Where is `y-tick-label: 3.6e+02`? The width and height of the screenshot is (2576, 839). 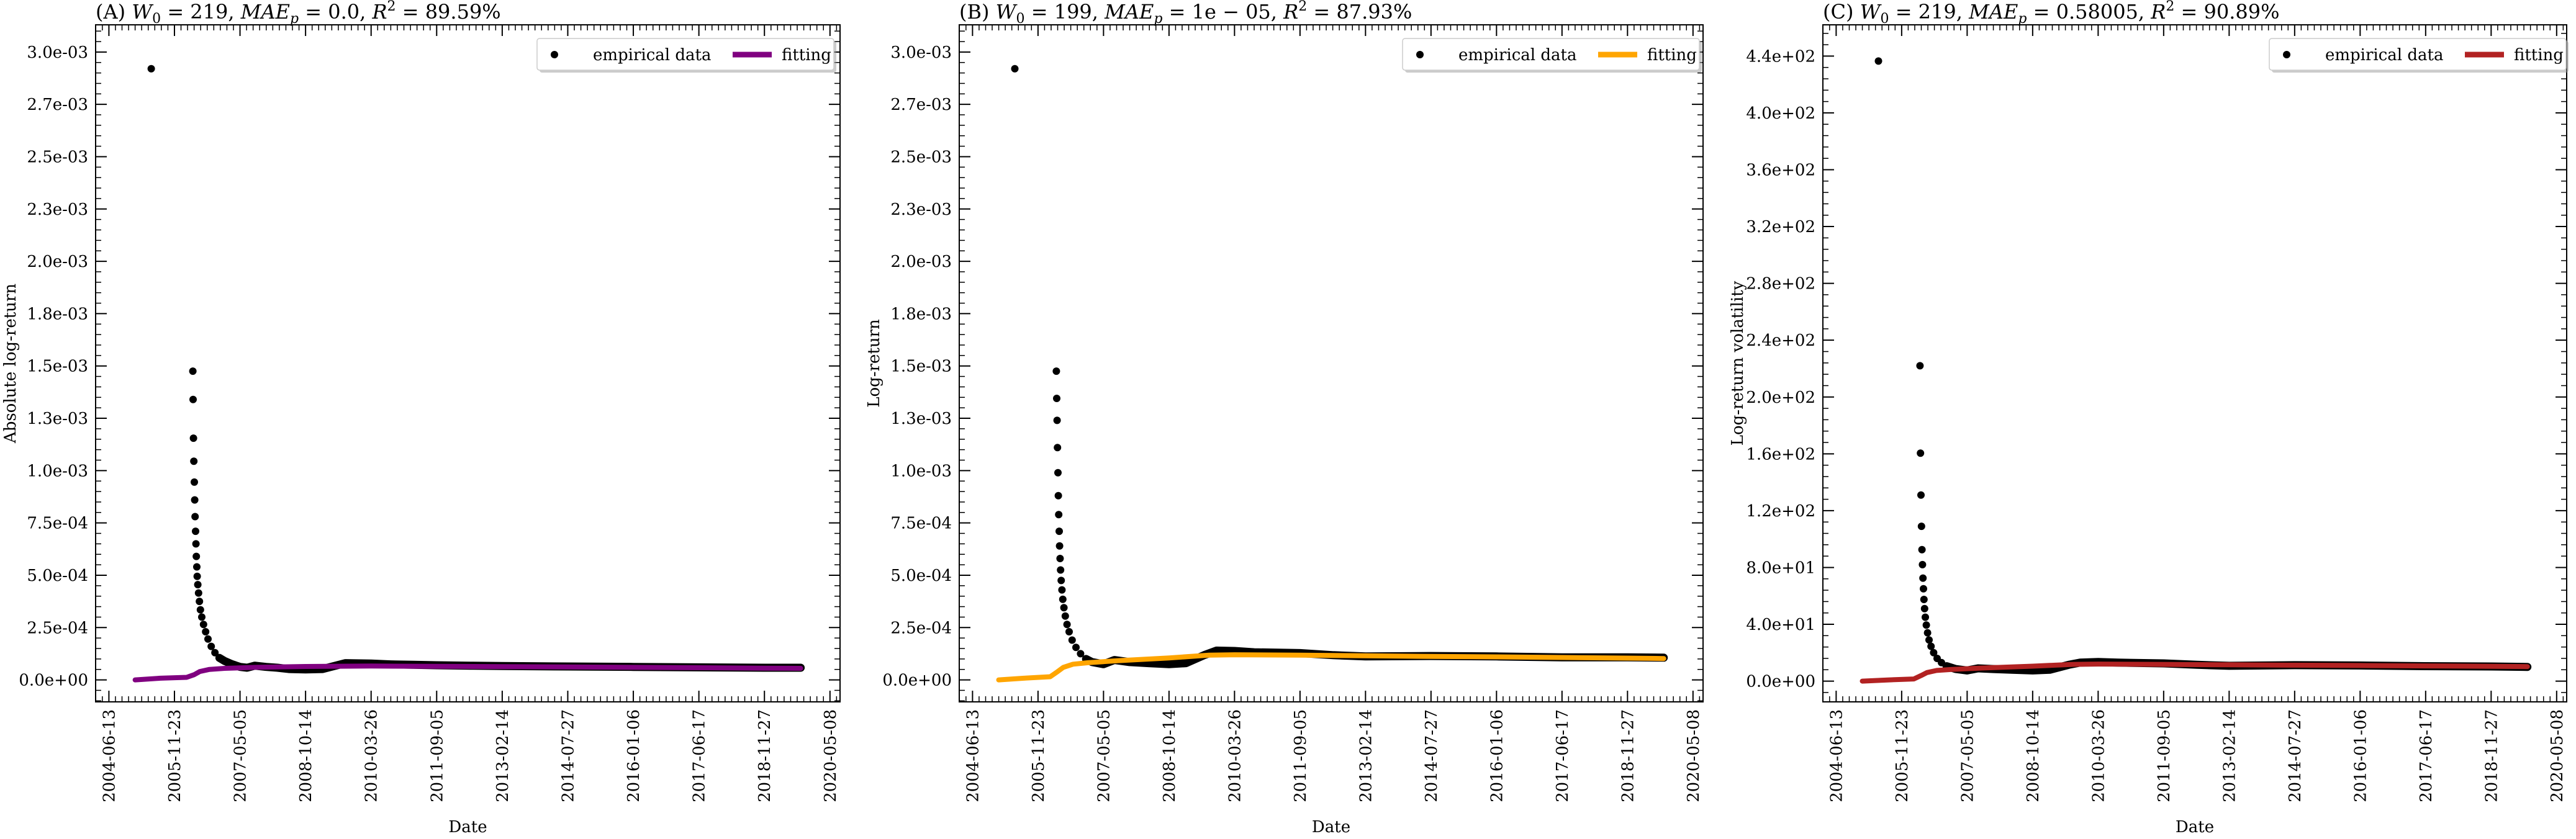 y-tick-label: 3.6e+02 is located at coordinates (1780, 170).